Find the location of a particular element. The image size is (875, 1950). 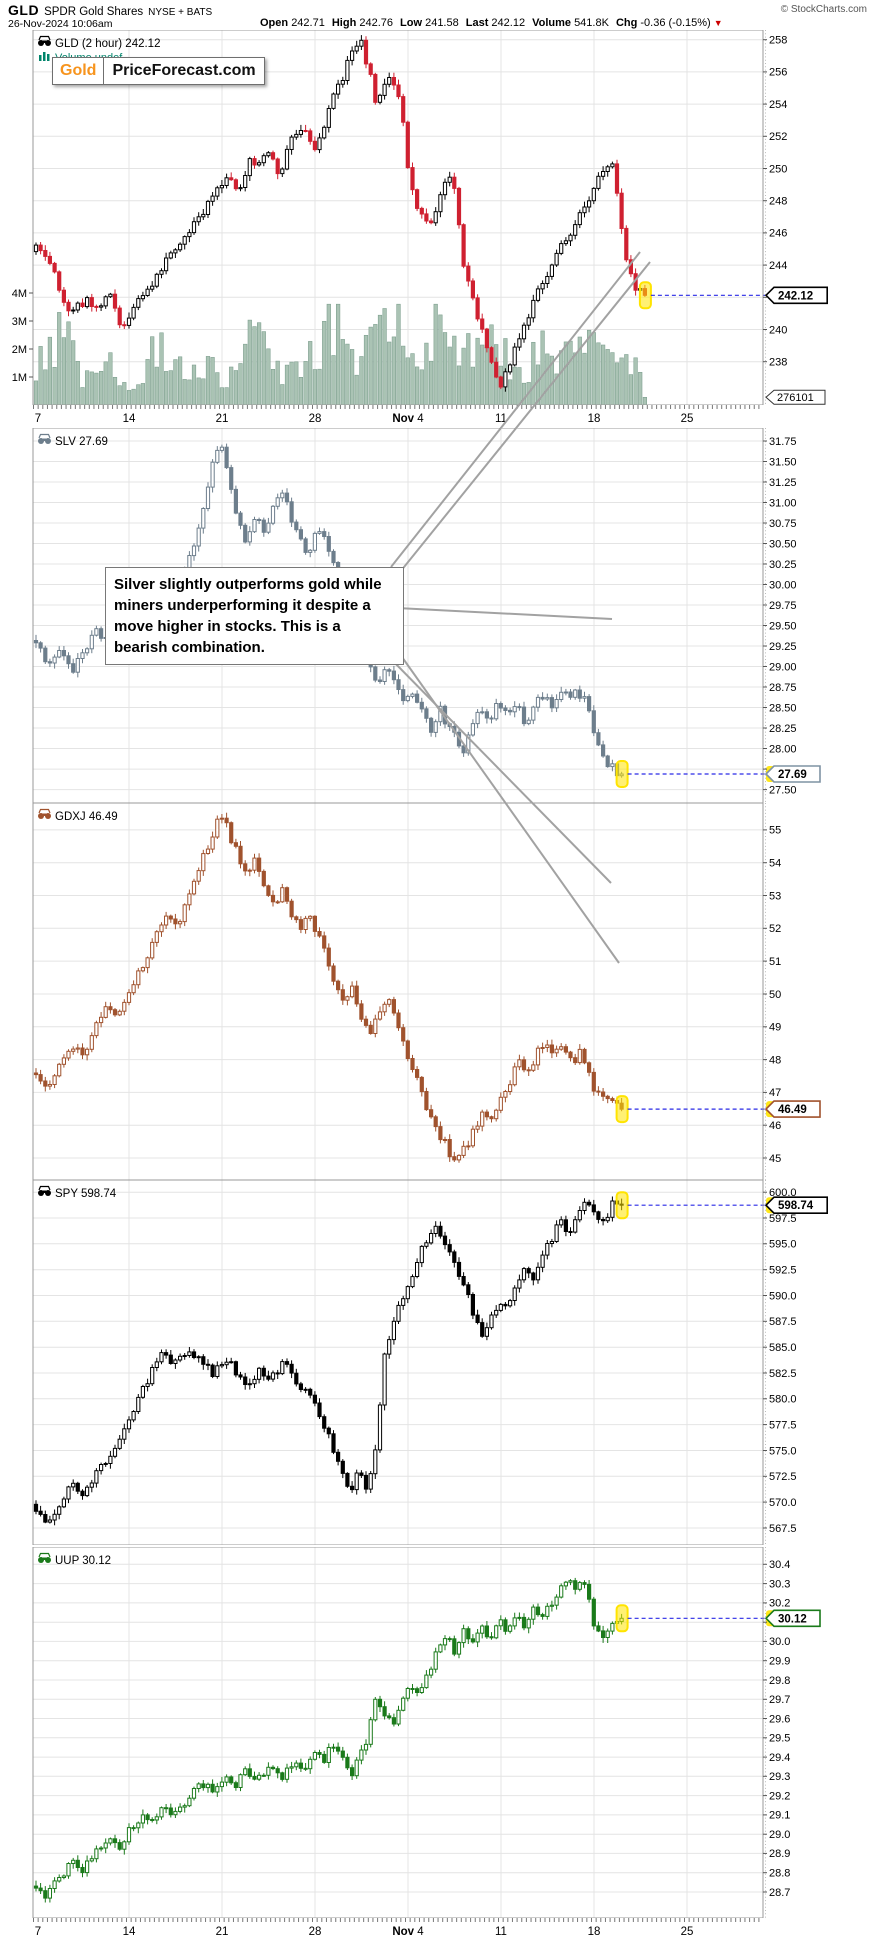

y-axis-tick-label: 29.25 is located at coordinates (783, 647).